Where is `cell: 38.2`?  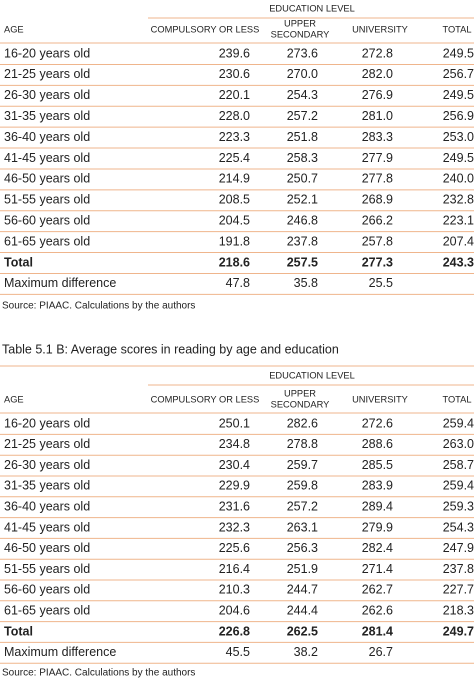
cell: 38.2 is located at coordinates (306, 652).